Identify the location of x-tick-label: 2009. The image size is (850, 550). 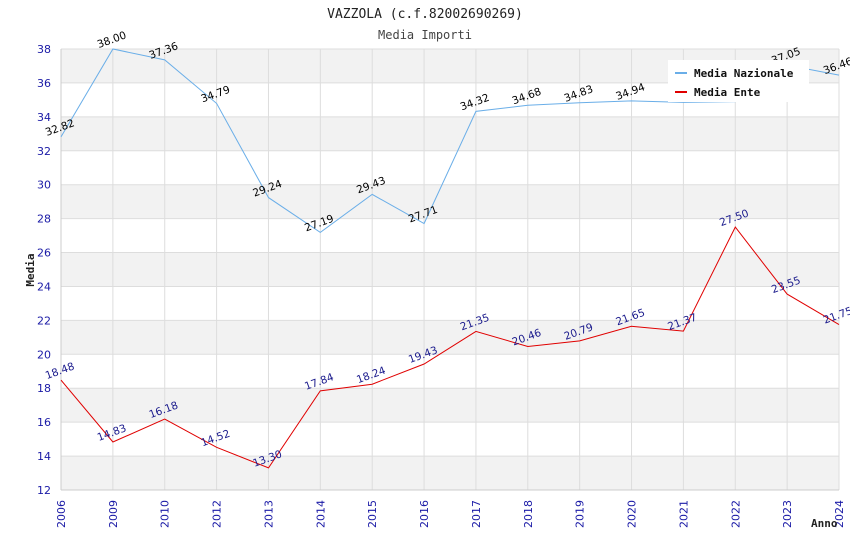
(113, 514).